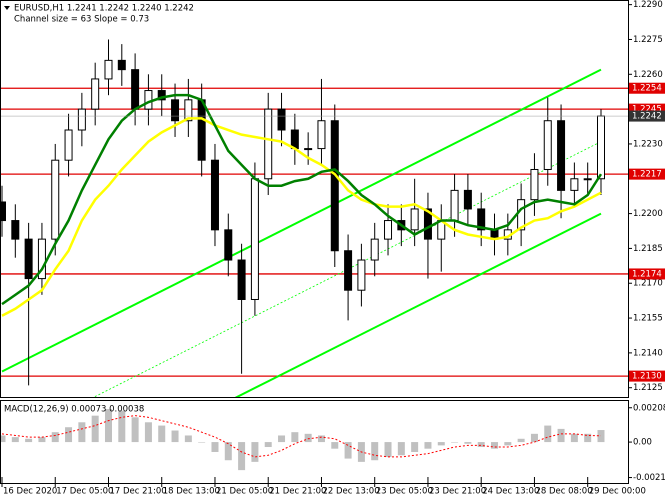 The image size is (665, 499). What do you see at coordinates (648, 284) in the screenshot?
I see `y-tick-label: 1.2170` at bounding box center [648, 284].